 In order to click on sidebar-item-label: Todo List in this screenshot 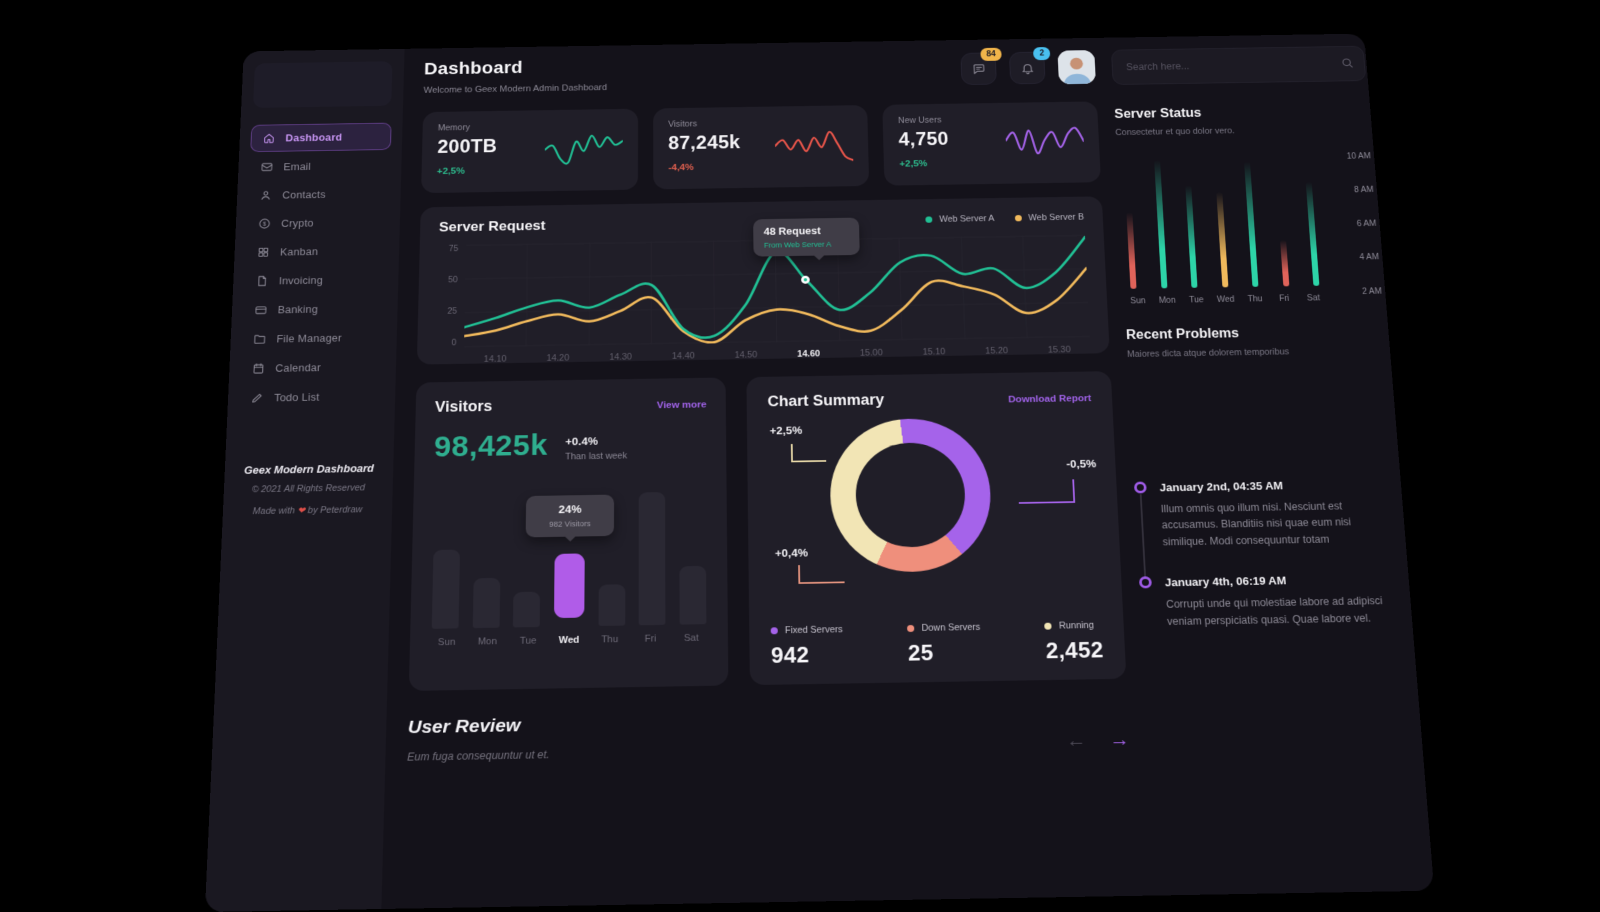, I will do `click(297, 397)`.